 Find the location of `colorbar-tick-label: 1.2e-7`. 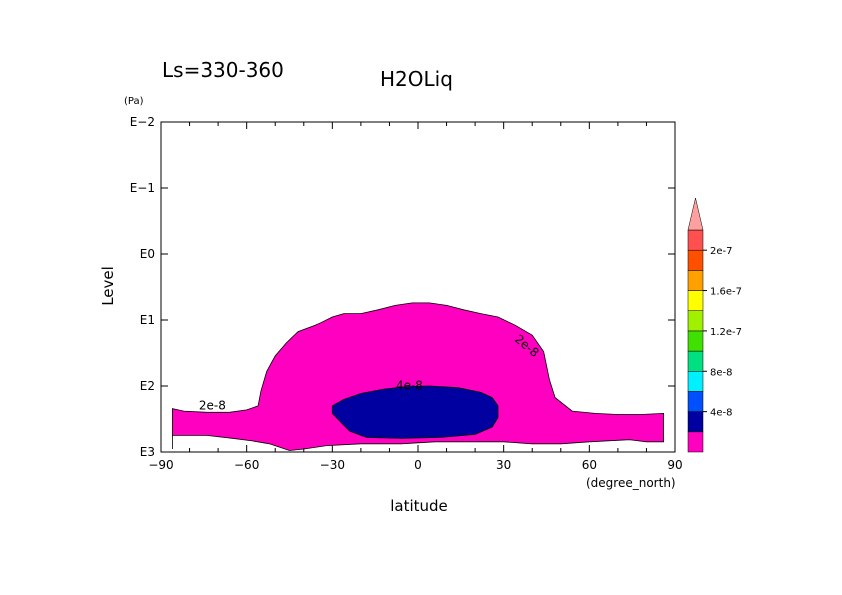

colorbar-tick-label: 1.2e-7 is located at coordinates (726, 332).